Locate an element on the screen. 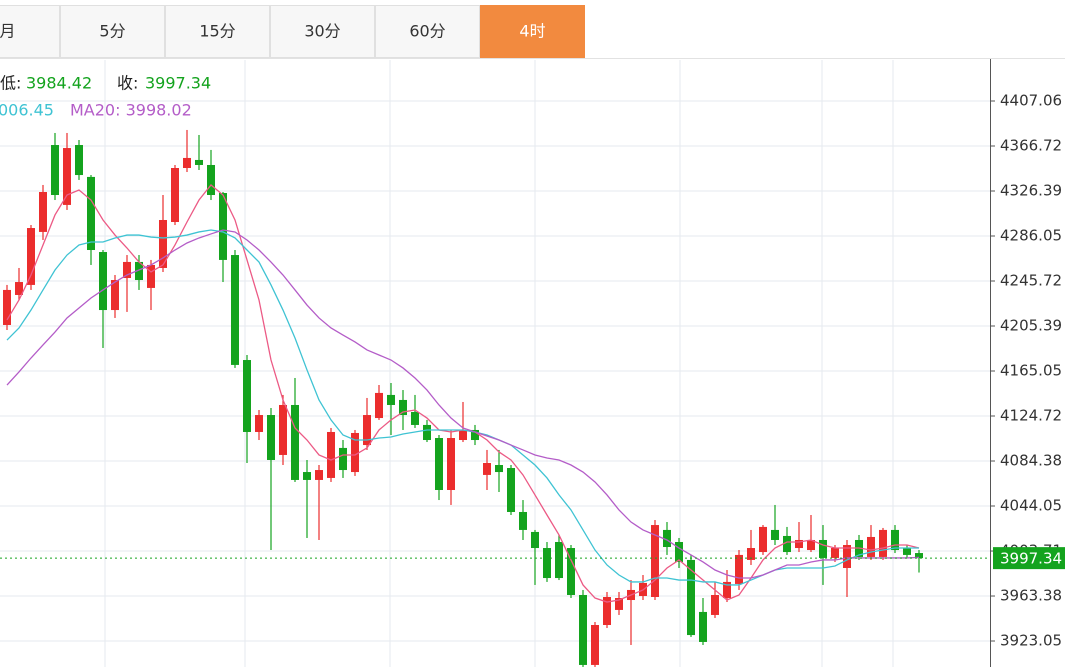 The image size is (1065, 667). last-price-badge is located at coordinates (1029, 558).